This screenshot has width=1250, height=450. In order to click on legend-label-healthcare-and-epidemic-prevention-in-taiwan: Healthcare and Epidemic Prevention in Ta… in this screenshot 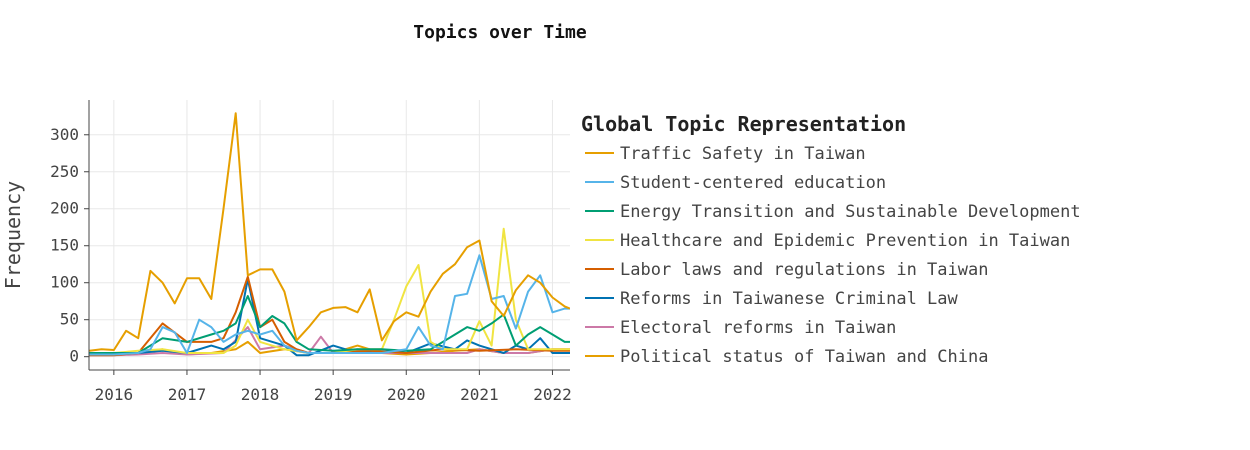, I will do `click(845, 241)`.